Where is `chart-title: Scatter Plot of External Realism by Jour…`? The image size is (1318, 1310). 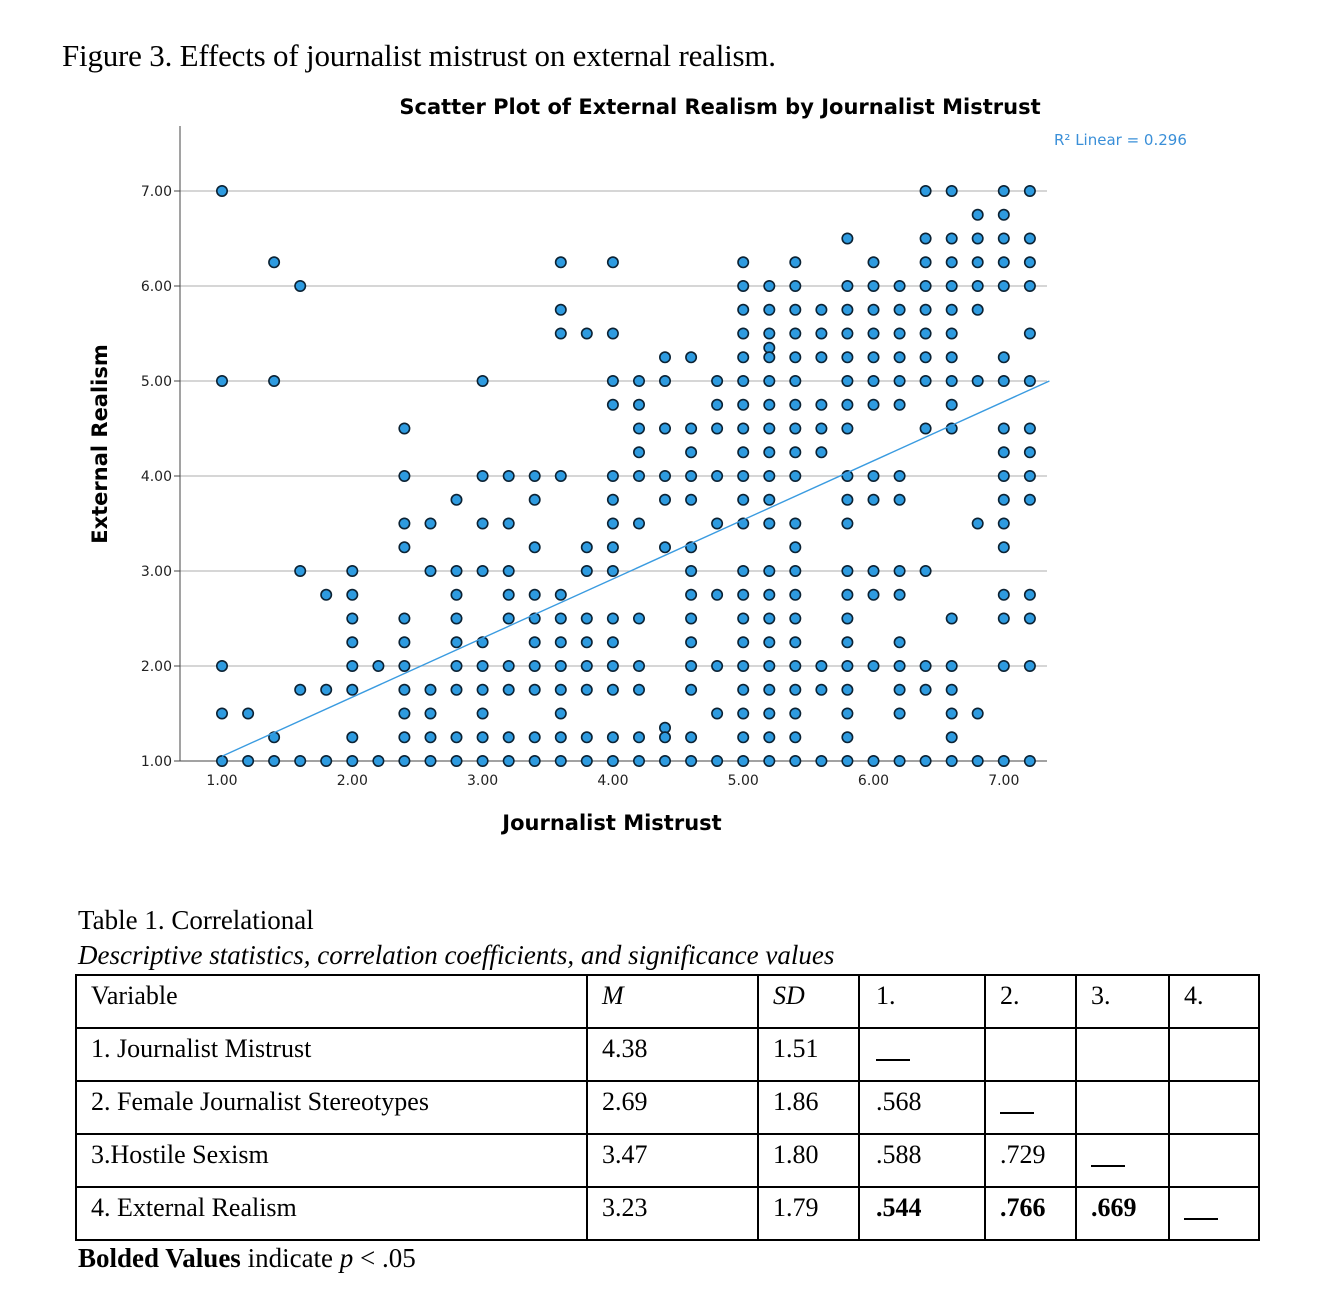 chart-title: Scatter Plot of External Realism by Jour… is located at coordinates (719, 107).